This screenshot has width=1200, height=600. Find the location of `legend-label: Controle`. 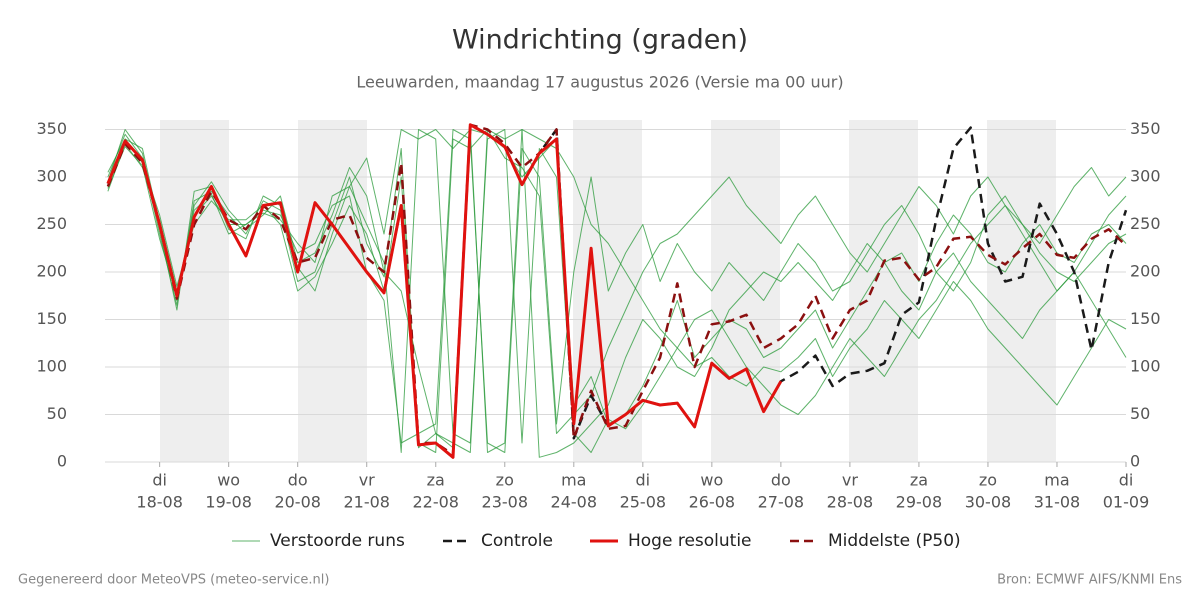

legend-label: Controle is located at coordinates (517, 541).